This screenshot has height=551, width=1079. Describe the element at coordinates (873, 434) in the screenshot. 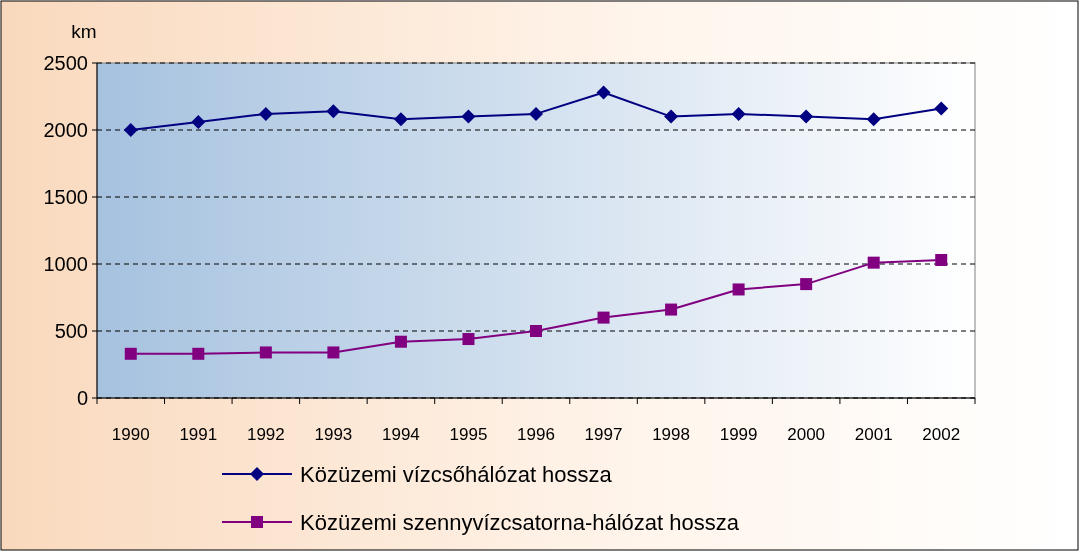

I see `x-tick-label: 2001` at that location.